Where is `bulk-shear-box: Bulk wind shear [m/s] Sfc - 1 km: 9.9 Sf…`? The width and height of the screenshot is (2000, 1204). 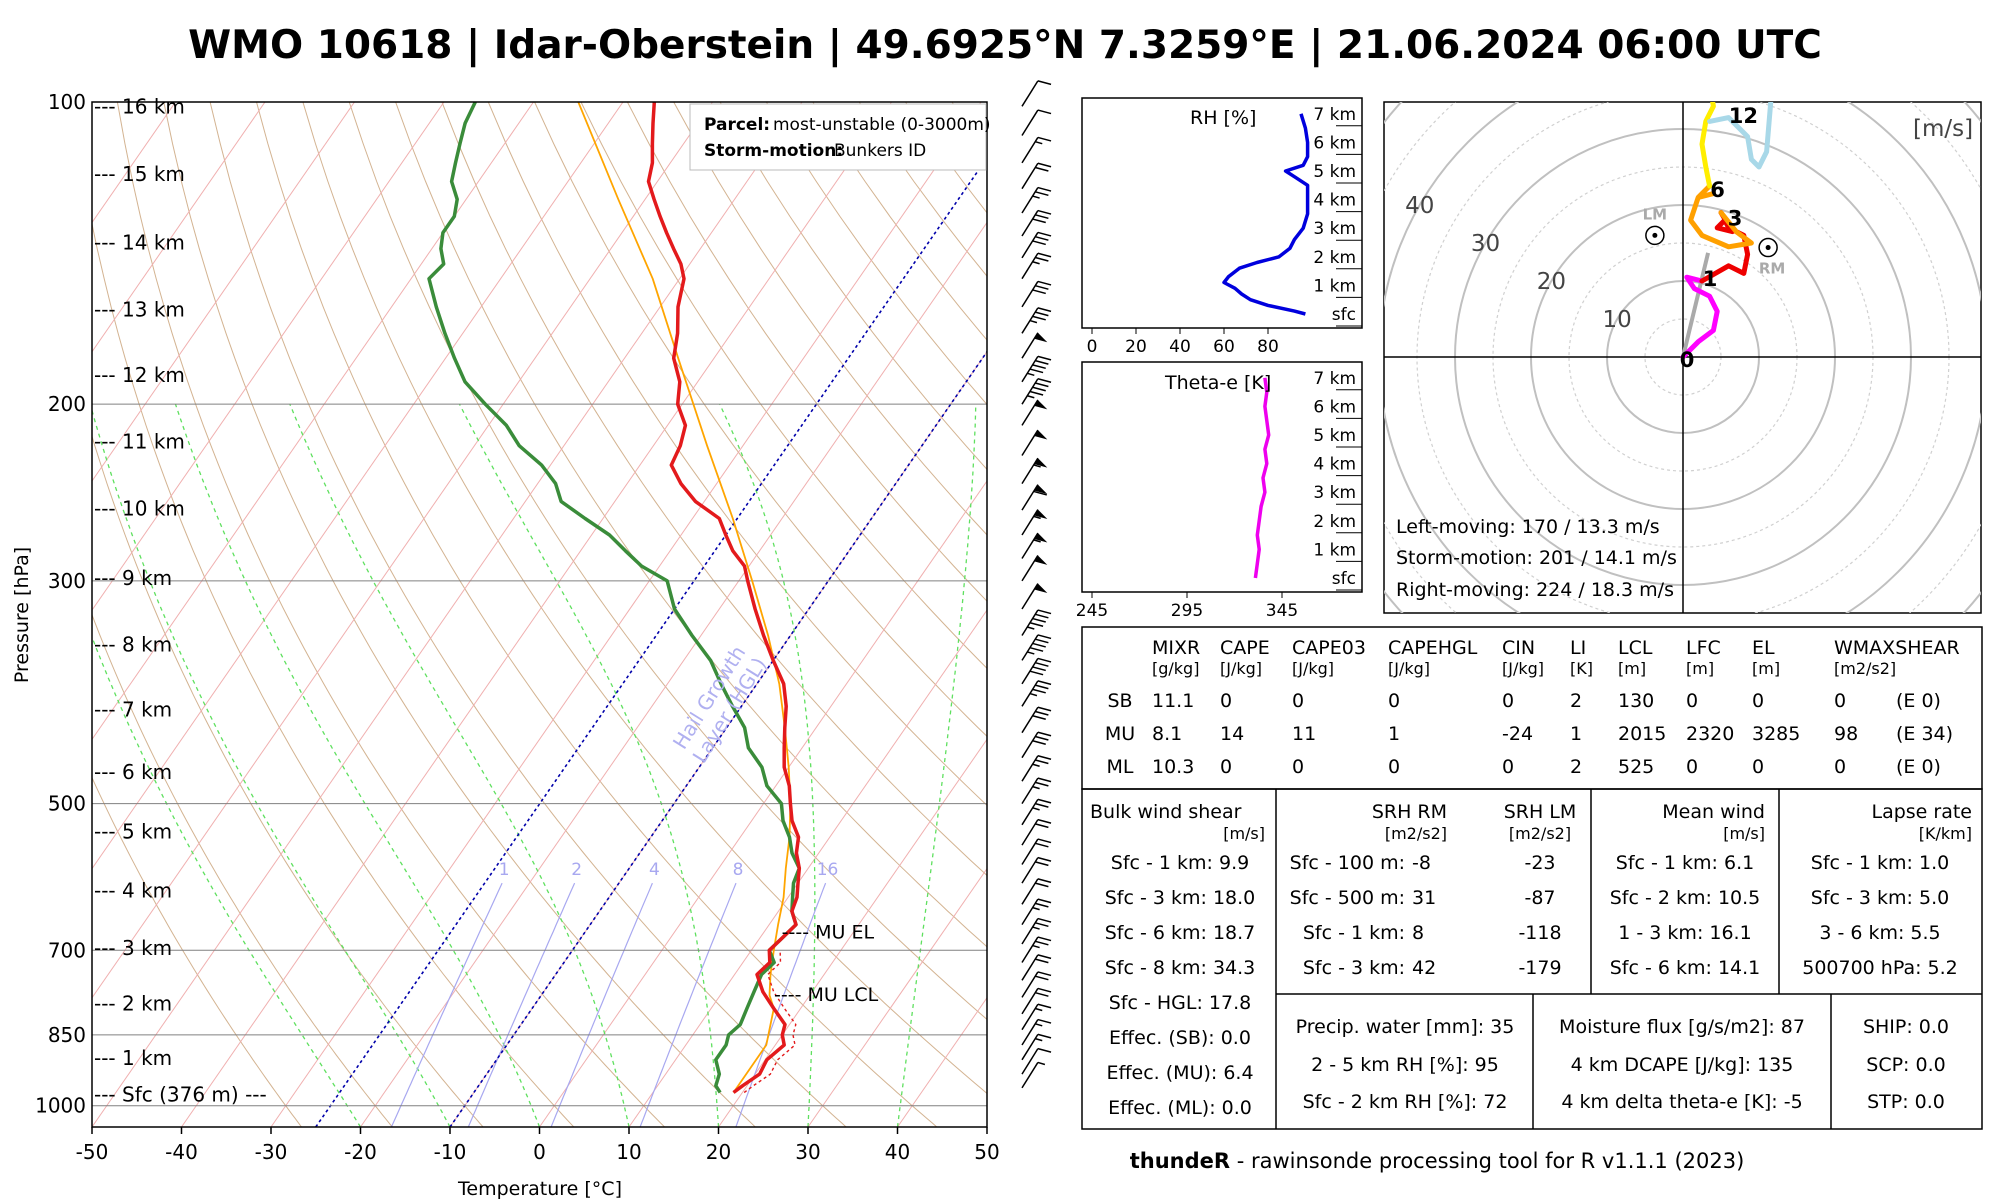 bulk-shear-box: Bulk wind shear [m/s] Sfc - 1 km: 9.9 Sf… is located at coordinates (1177, 960).